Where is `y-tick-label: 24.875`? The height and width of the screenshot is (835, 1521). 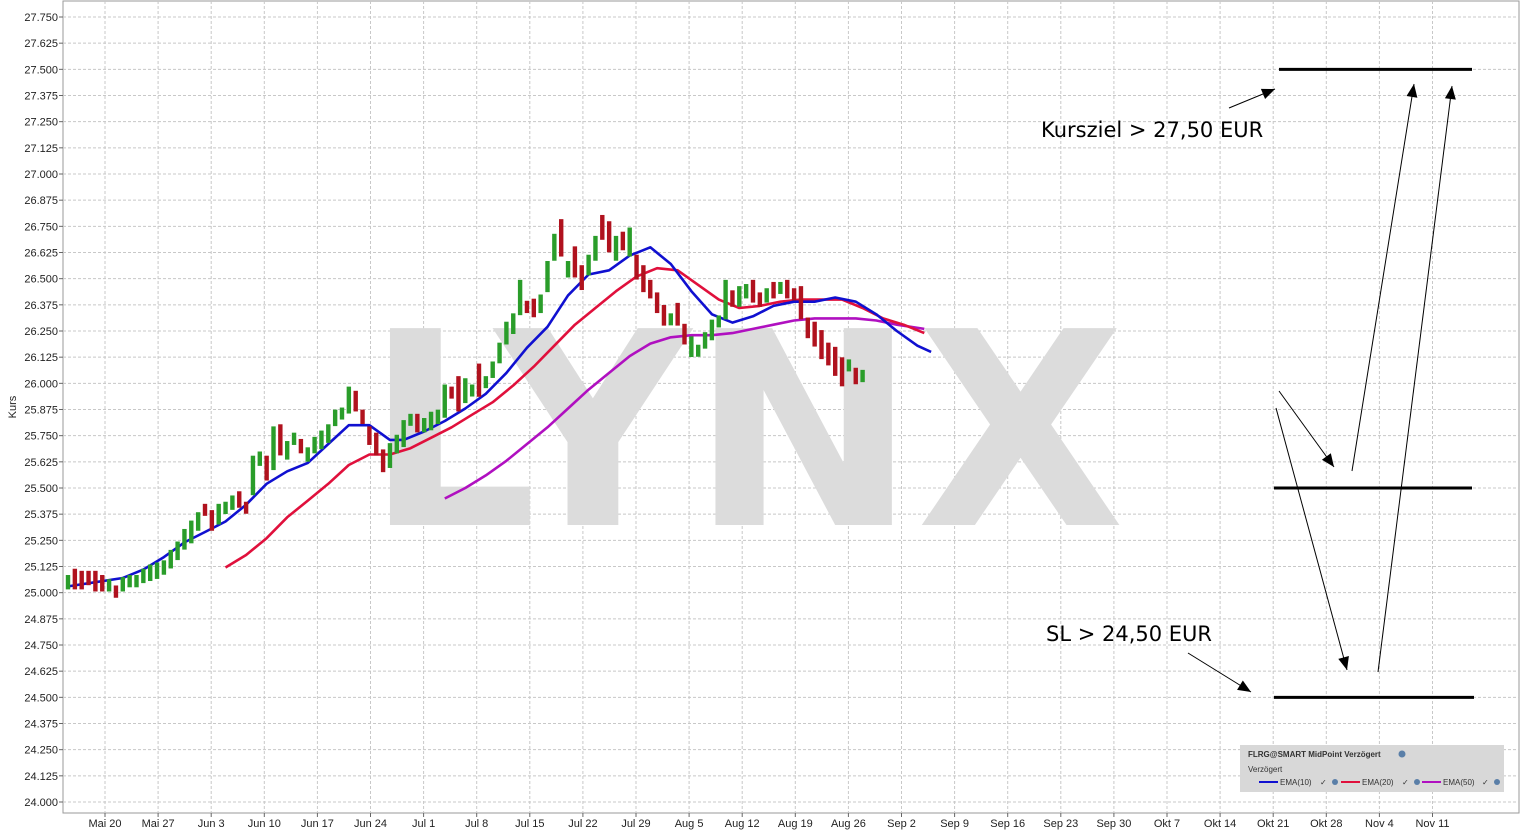
y-tick-label: 24.875 is located at coordinates (41, 620).